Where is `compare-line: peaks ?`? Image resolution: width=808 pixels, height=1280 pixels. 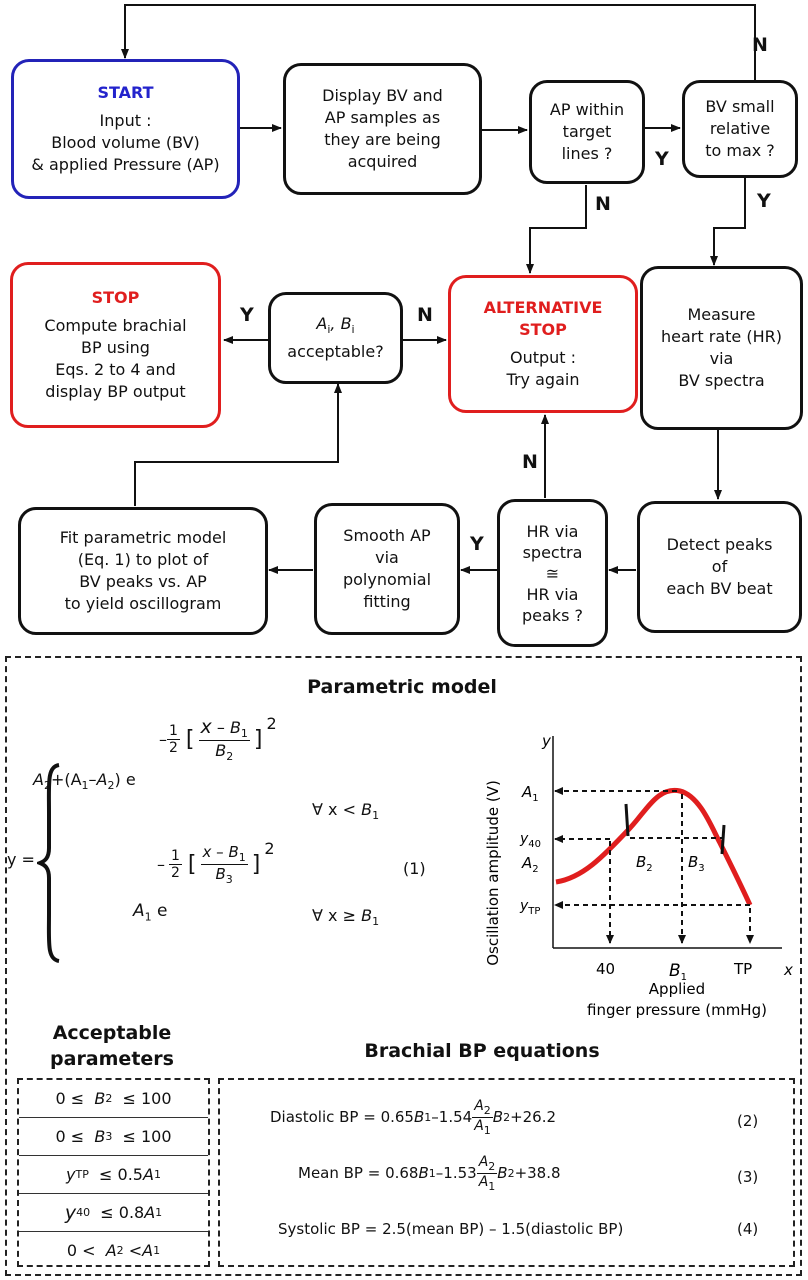 compare-line: peaks ? is located at coordinates (552, 615).